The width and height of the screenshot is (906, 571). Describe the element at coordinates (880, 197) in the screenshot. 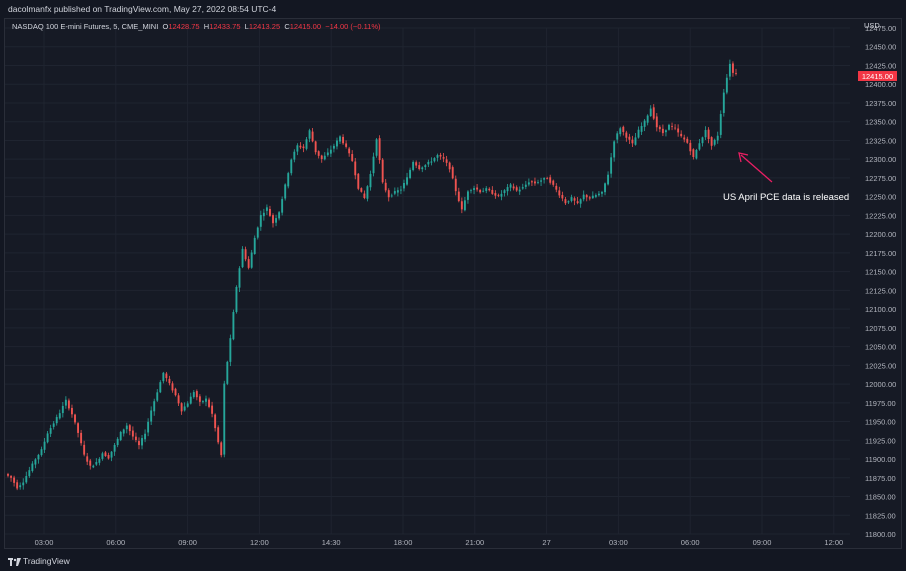

I see `y-tick-label: 12250.00` at that location.